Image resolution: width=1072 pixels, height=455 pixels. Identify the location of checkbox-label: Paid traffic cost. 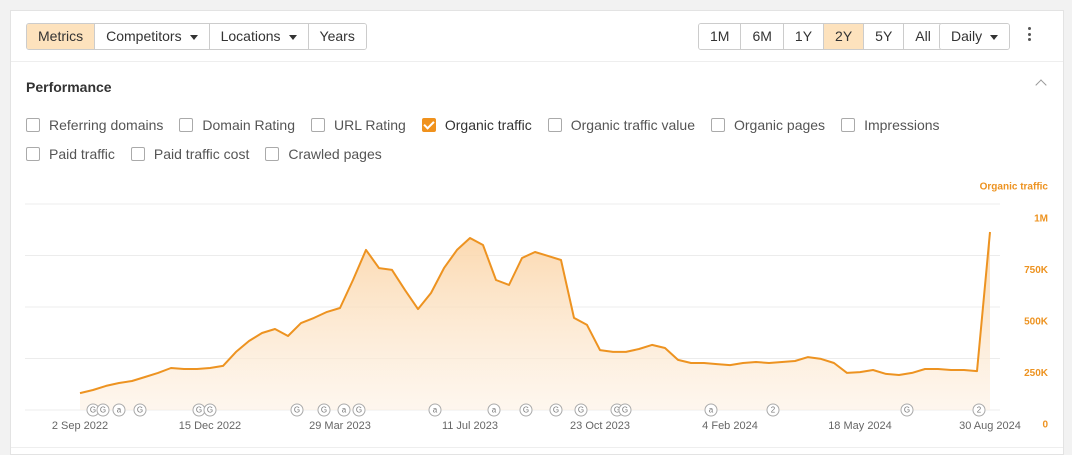
(201, 153).